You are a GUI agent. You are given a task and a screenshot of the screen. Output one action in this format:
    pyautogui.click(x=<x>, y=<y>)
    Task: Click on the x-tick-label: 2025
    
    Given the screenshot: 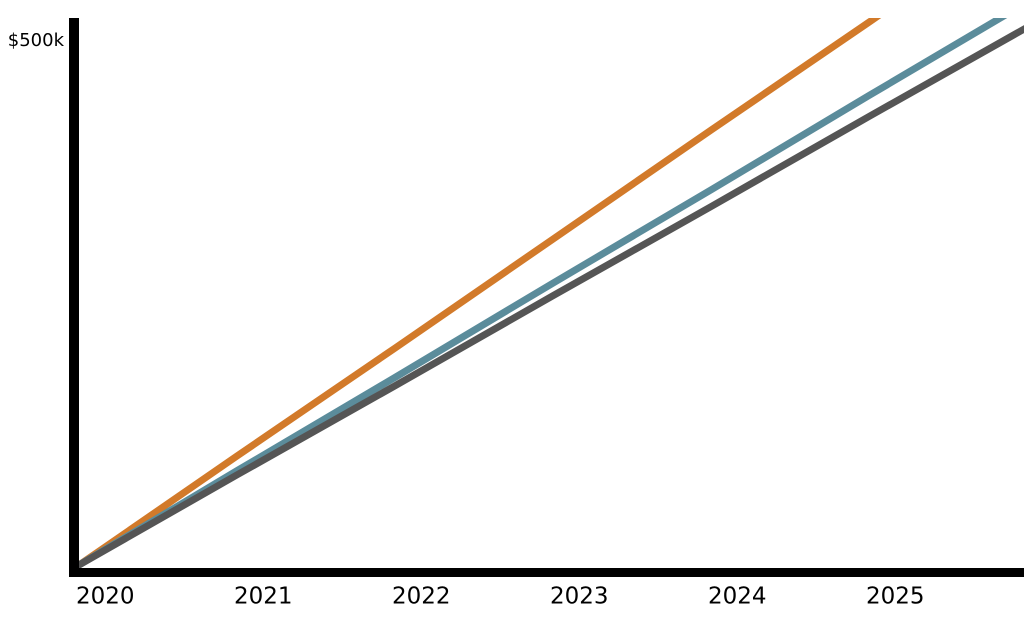 What is the action you would take?
    pyautogui.click(x=895, y=597)
    